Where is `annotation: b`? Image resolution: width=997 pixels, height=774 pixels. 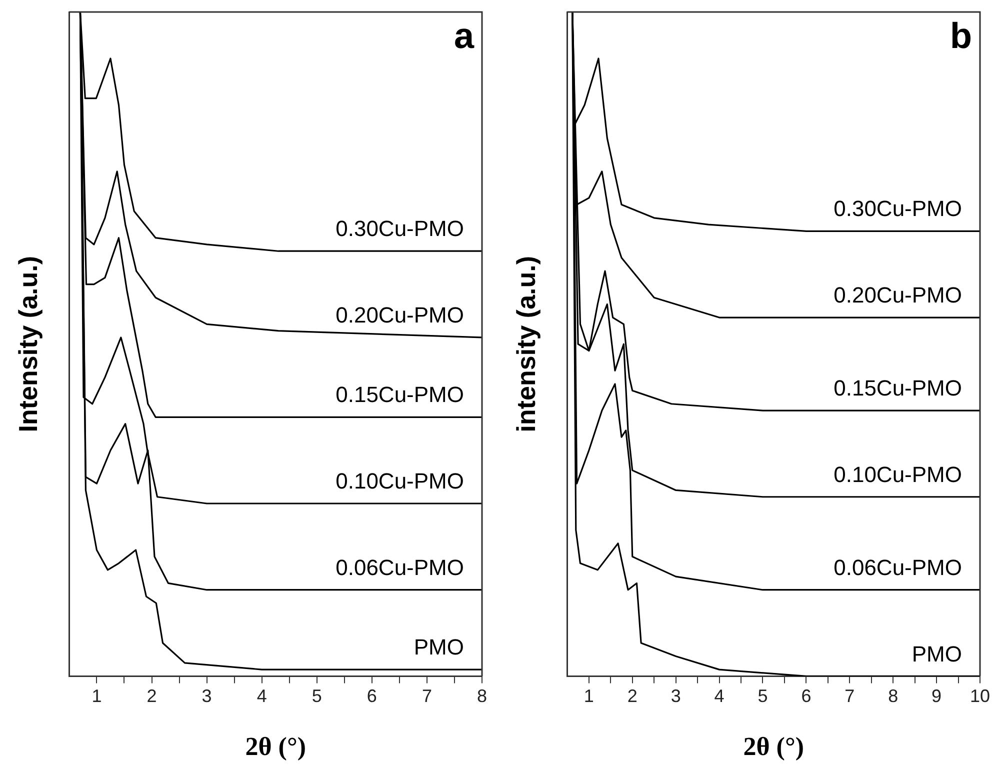 annotation: b is located at coordinates (961, 35).